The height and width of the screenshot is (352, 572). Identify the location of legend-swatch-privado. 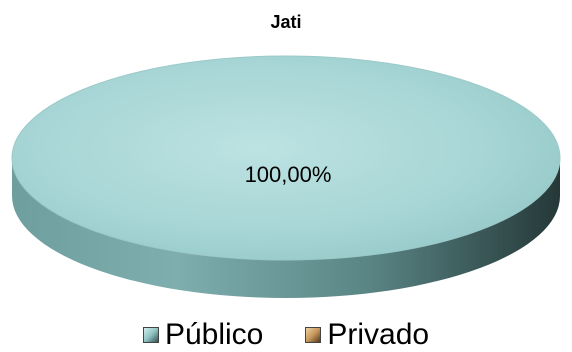
(313, 335).